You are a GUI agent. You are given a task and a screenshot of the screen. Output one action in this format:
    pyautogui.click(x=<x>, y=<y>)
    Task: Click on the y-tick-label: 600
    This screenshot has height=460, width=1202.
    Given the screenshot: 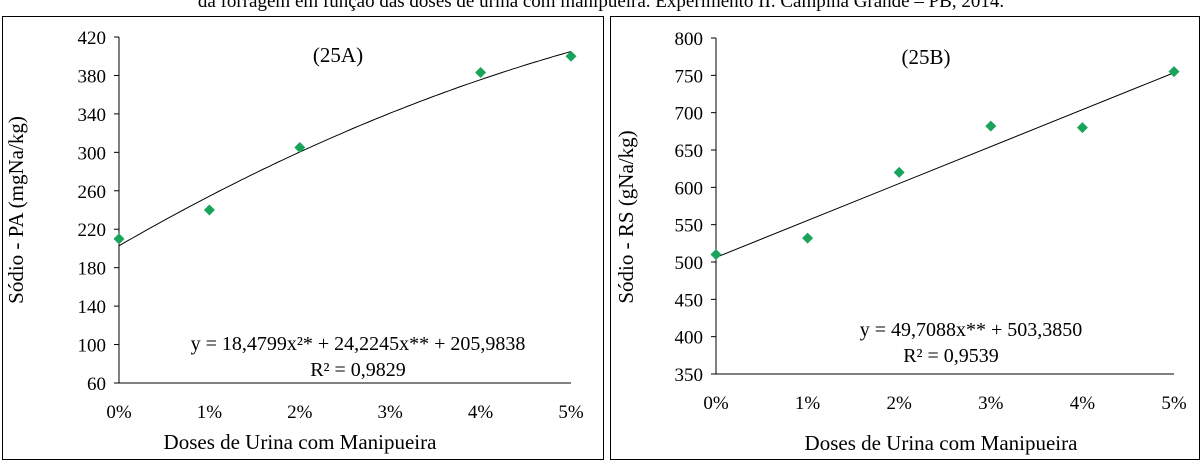 What is the action you would take?
    pyautogui.click(x=689, y=188)
    